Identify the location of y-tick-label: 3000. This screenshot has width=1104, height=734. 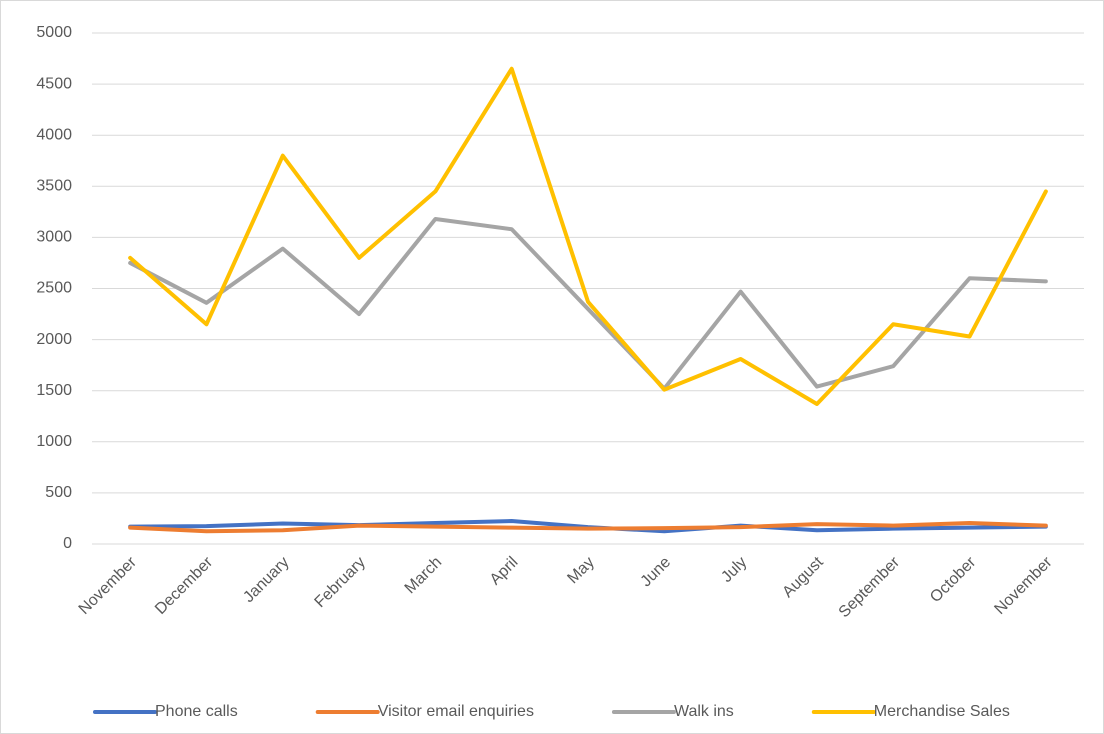
(54, 237).